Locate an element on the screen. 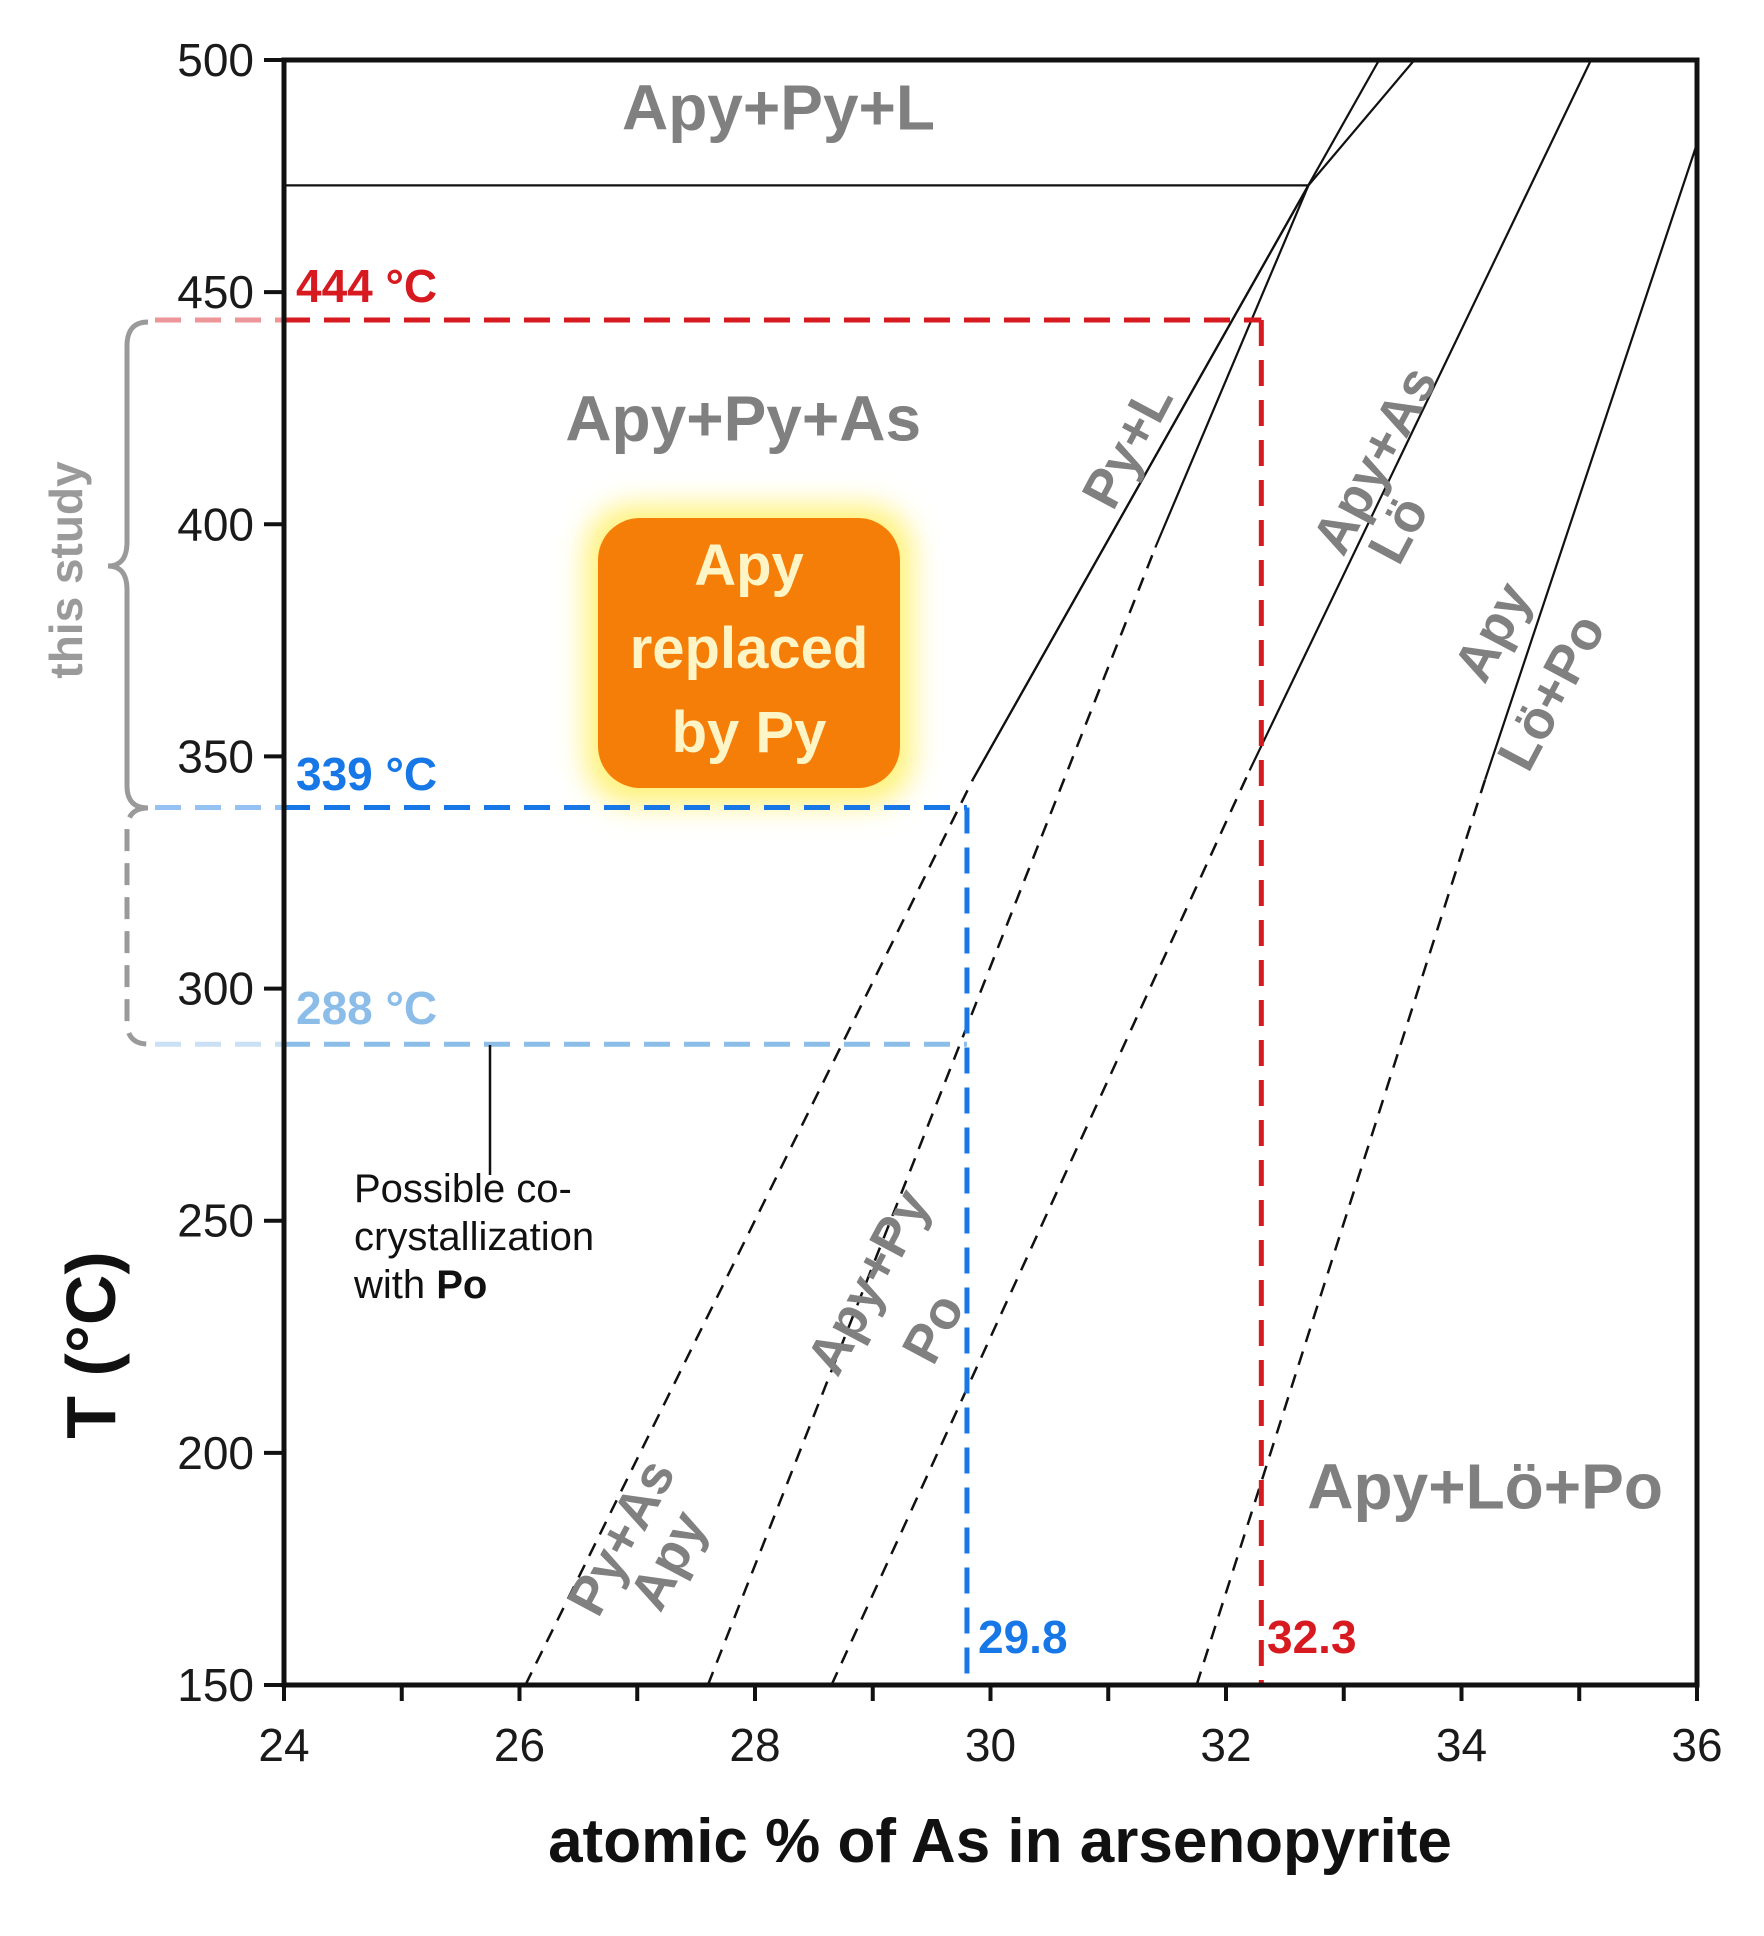 Image resolution: width=1764 pixels, height=1936 pixels. x-tick-label: 26 is located at coordinates (519, 1745).